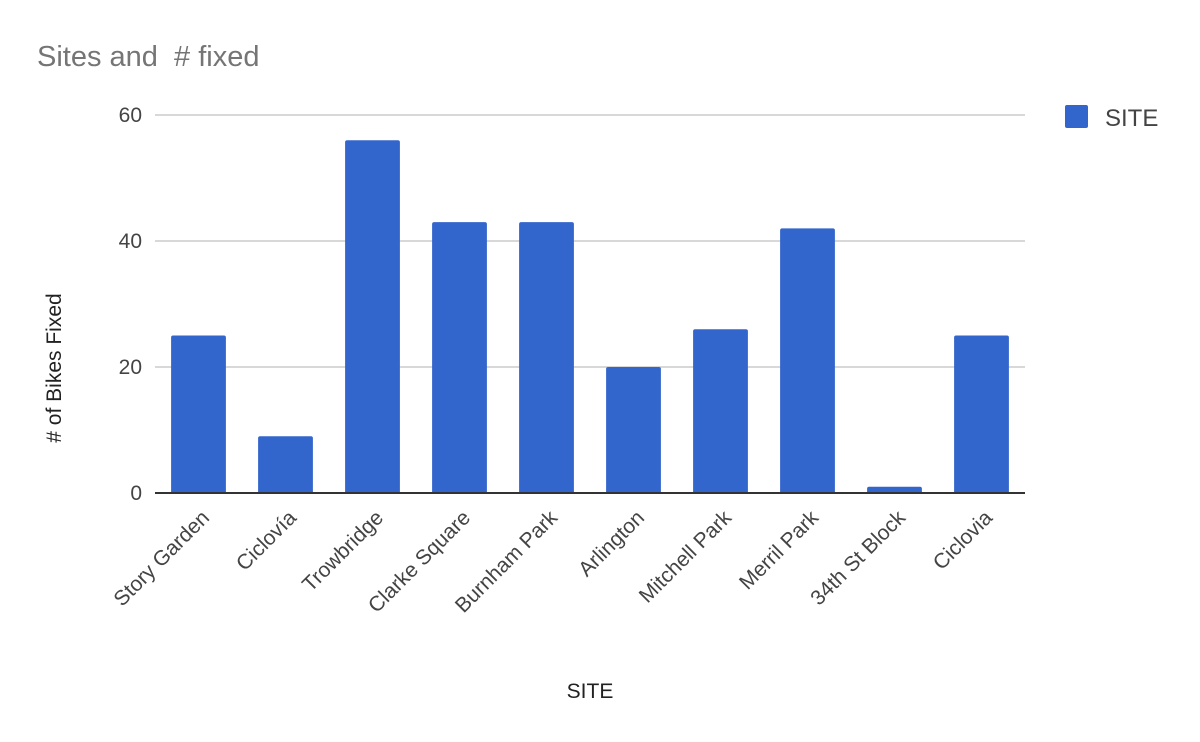 The width and height of the screenshot is (1200, 742). Describe the element at coordinates (148, 57) in the screenshot. I see `chart-title: Sites and # fixed` at that location.